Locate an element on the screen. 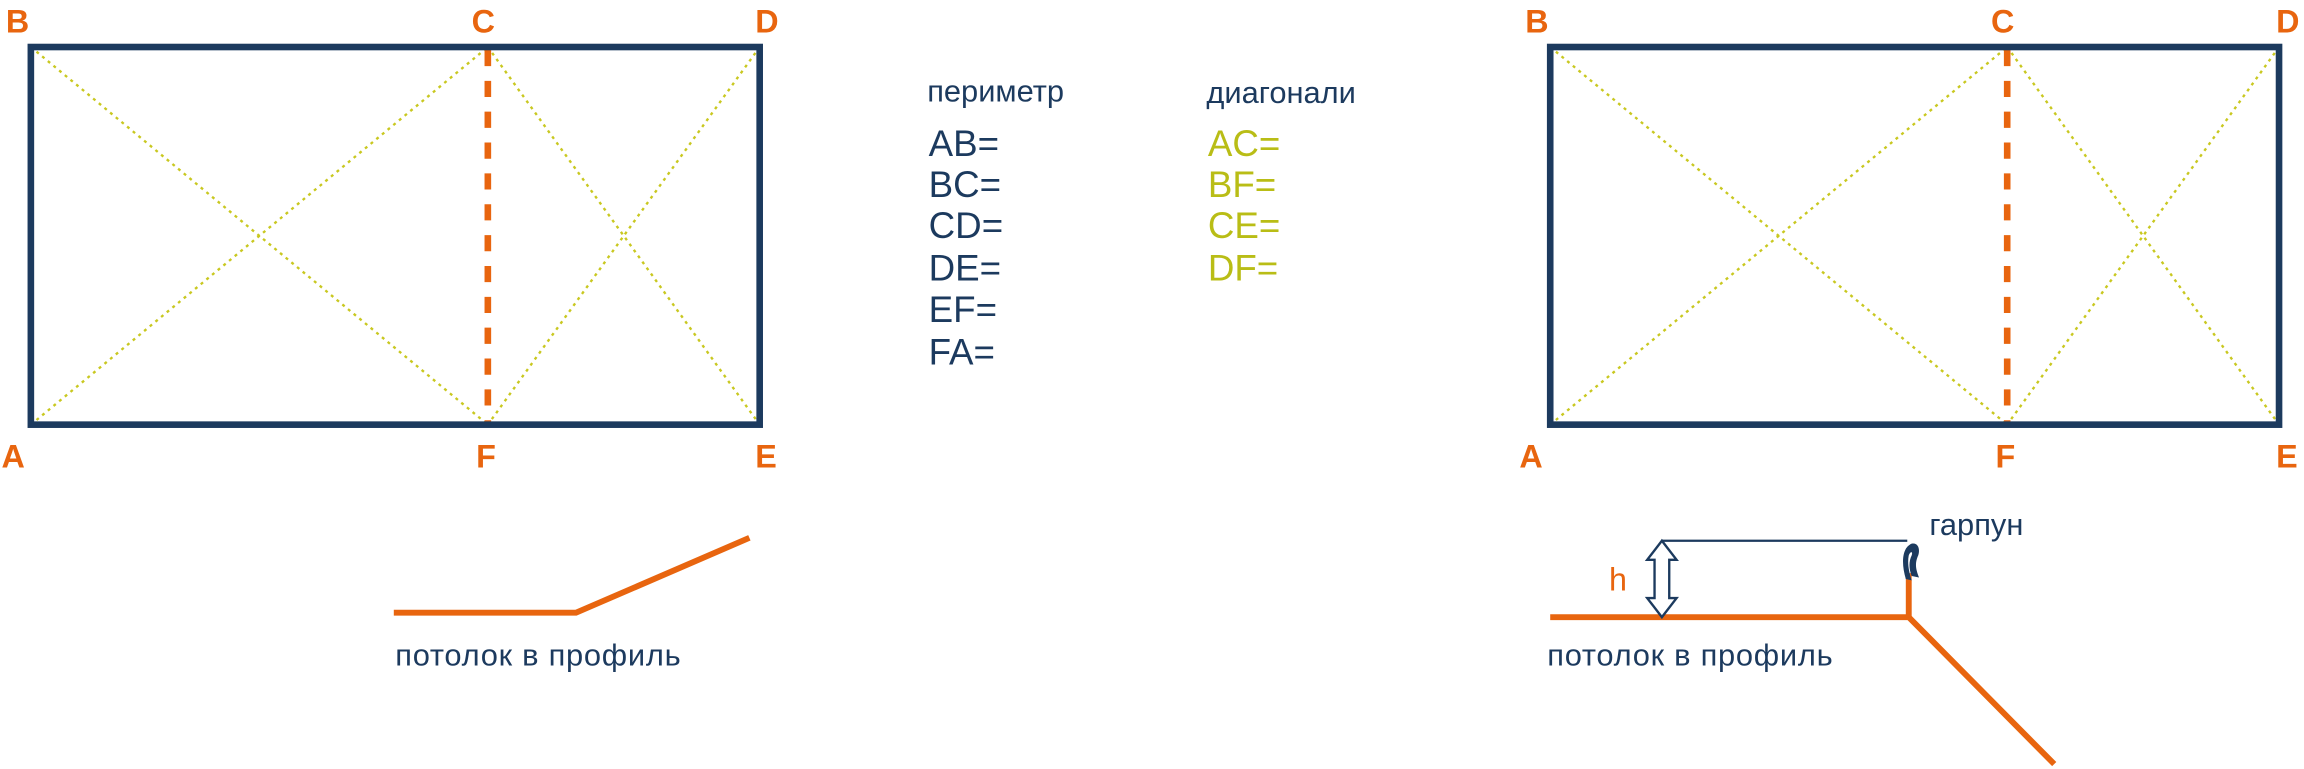 The height and width of the screenshot is (769, 2304). perimeter-list: периметр AB= BC= CD= DE= EF= FA= is located at coordinates (995, 222).